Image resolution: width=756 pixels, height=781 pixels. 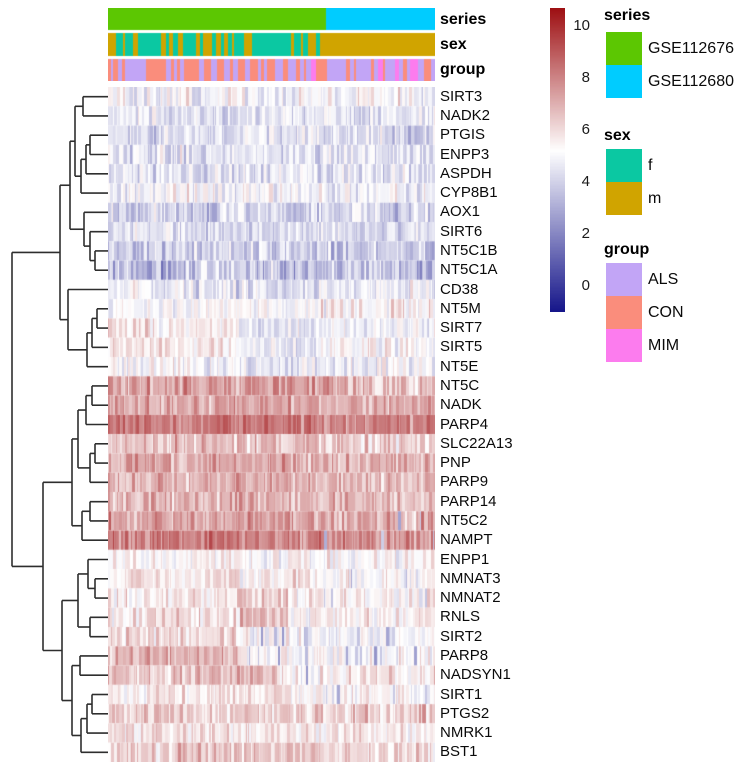 I want to click on row-label: PARP14, so click(x=468, y=501).